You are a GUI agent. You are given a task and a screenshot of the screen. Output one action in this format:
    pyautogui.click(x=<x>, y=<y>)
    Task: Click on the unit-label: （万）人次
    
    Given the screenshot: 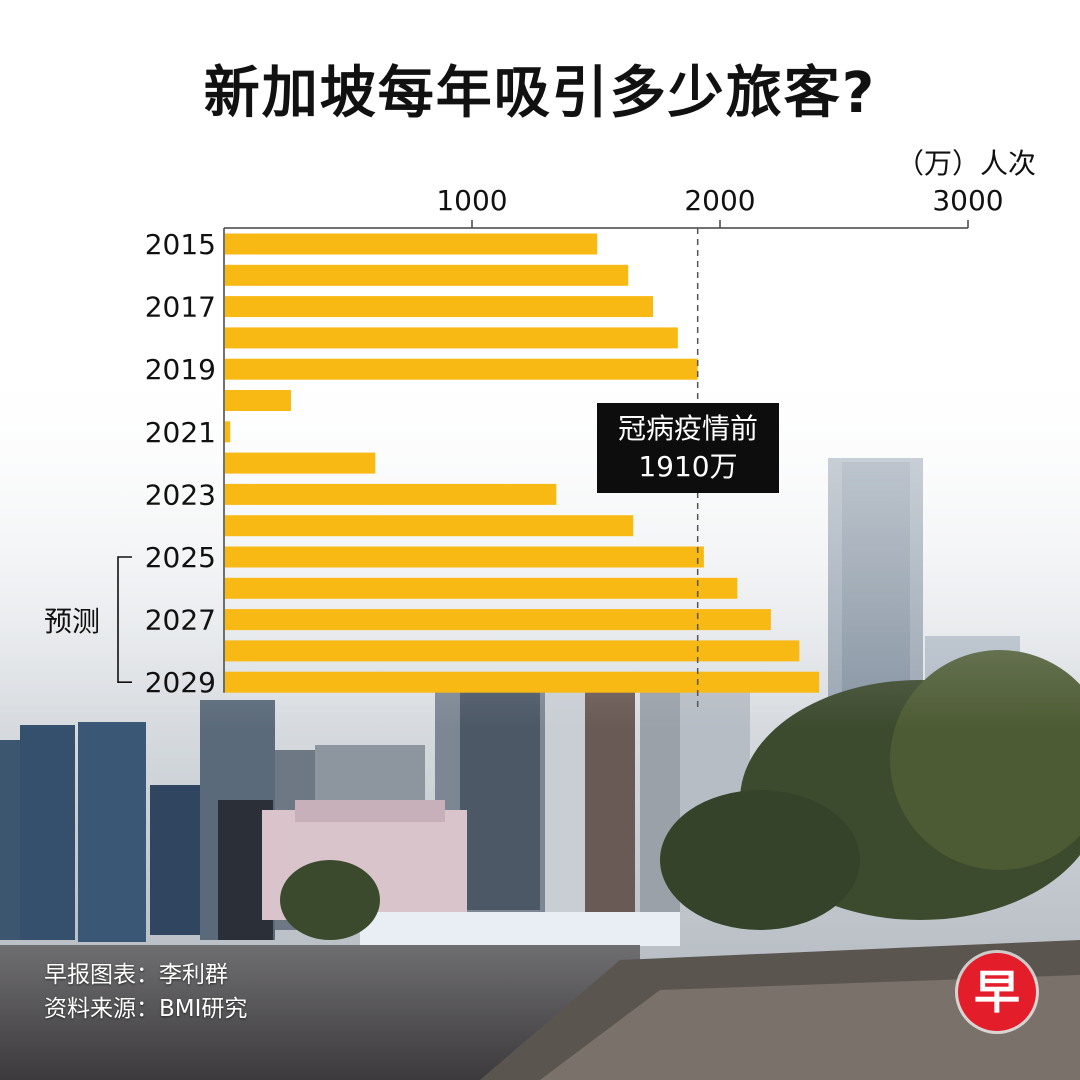 What is the action you would take?
    pyautogui.click(x=965, y=163)
    